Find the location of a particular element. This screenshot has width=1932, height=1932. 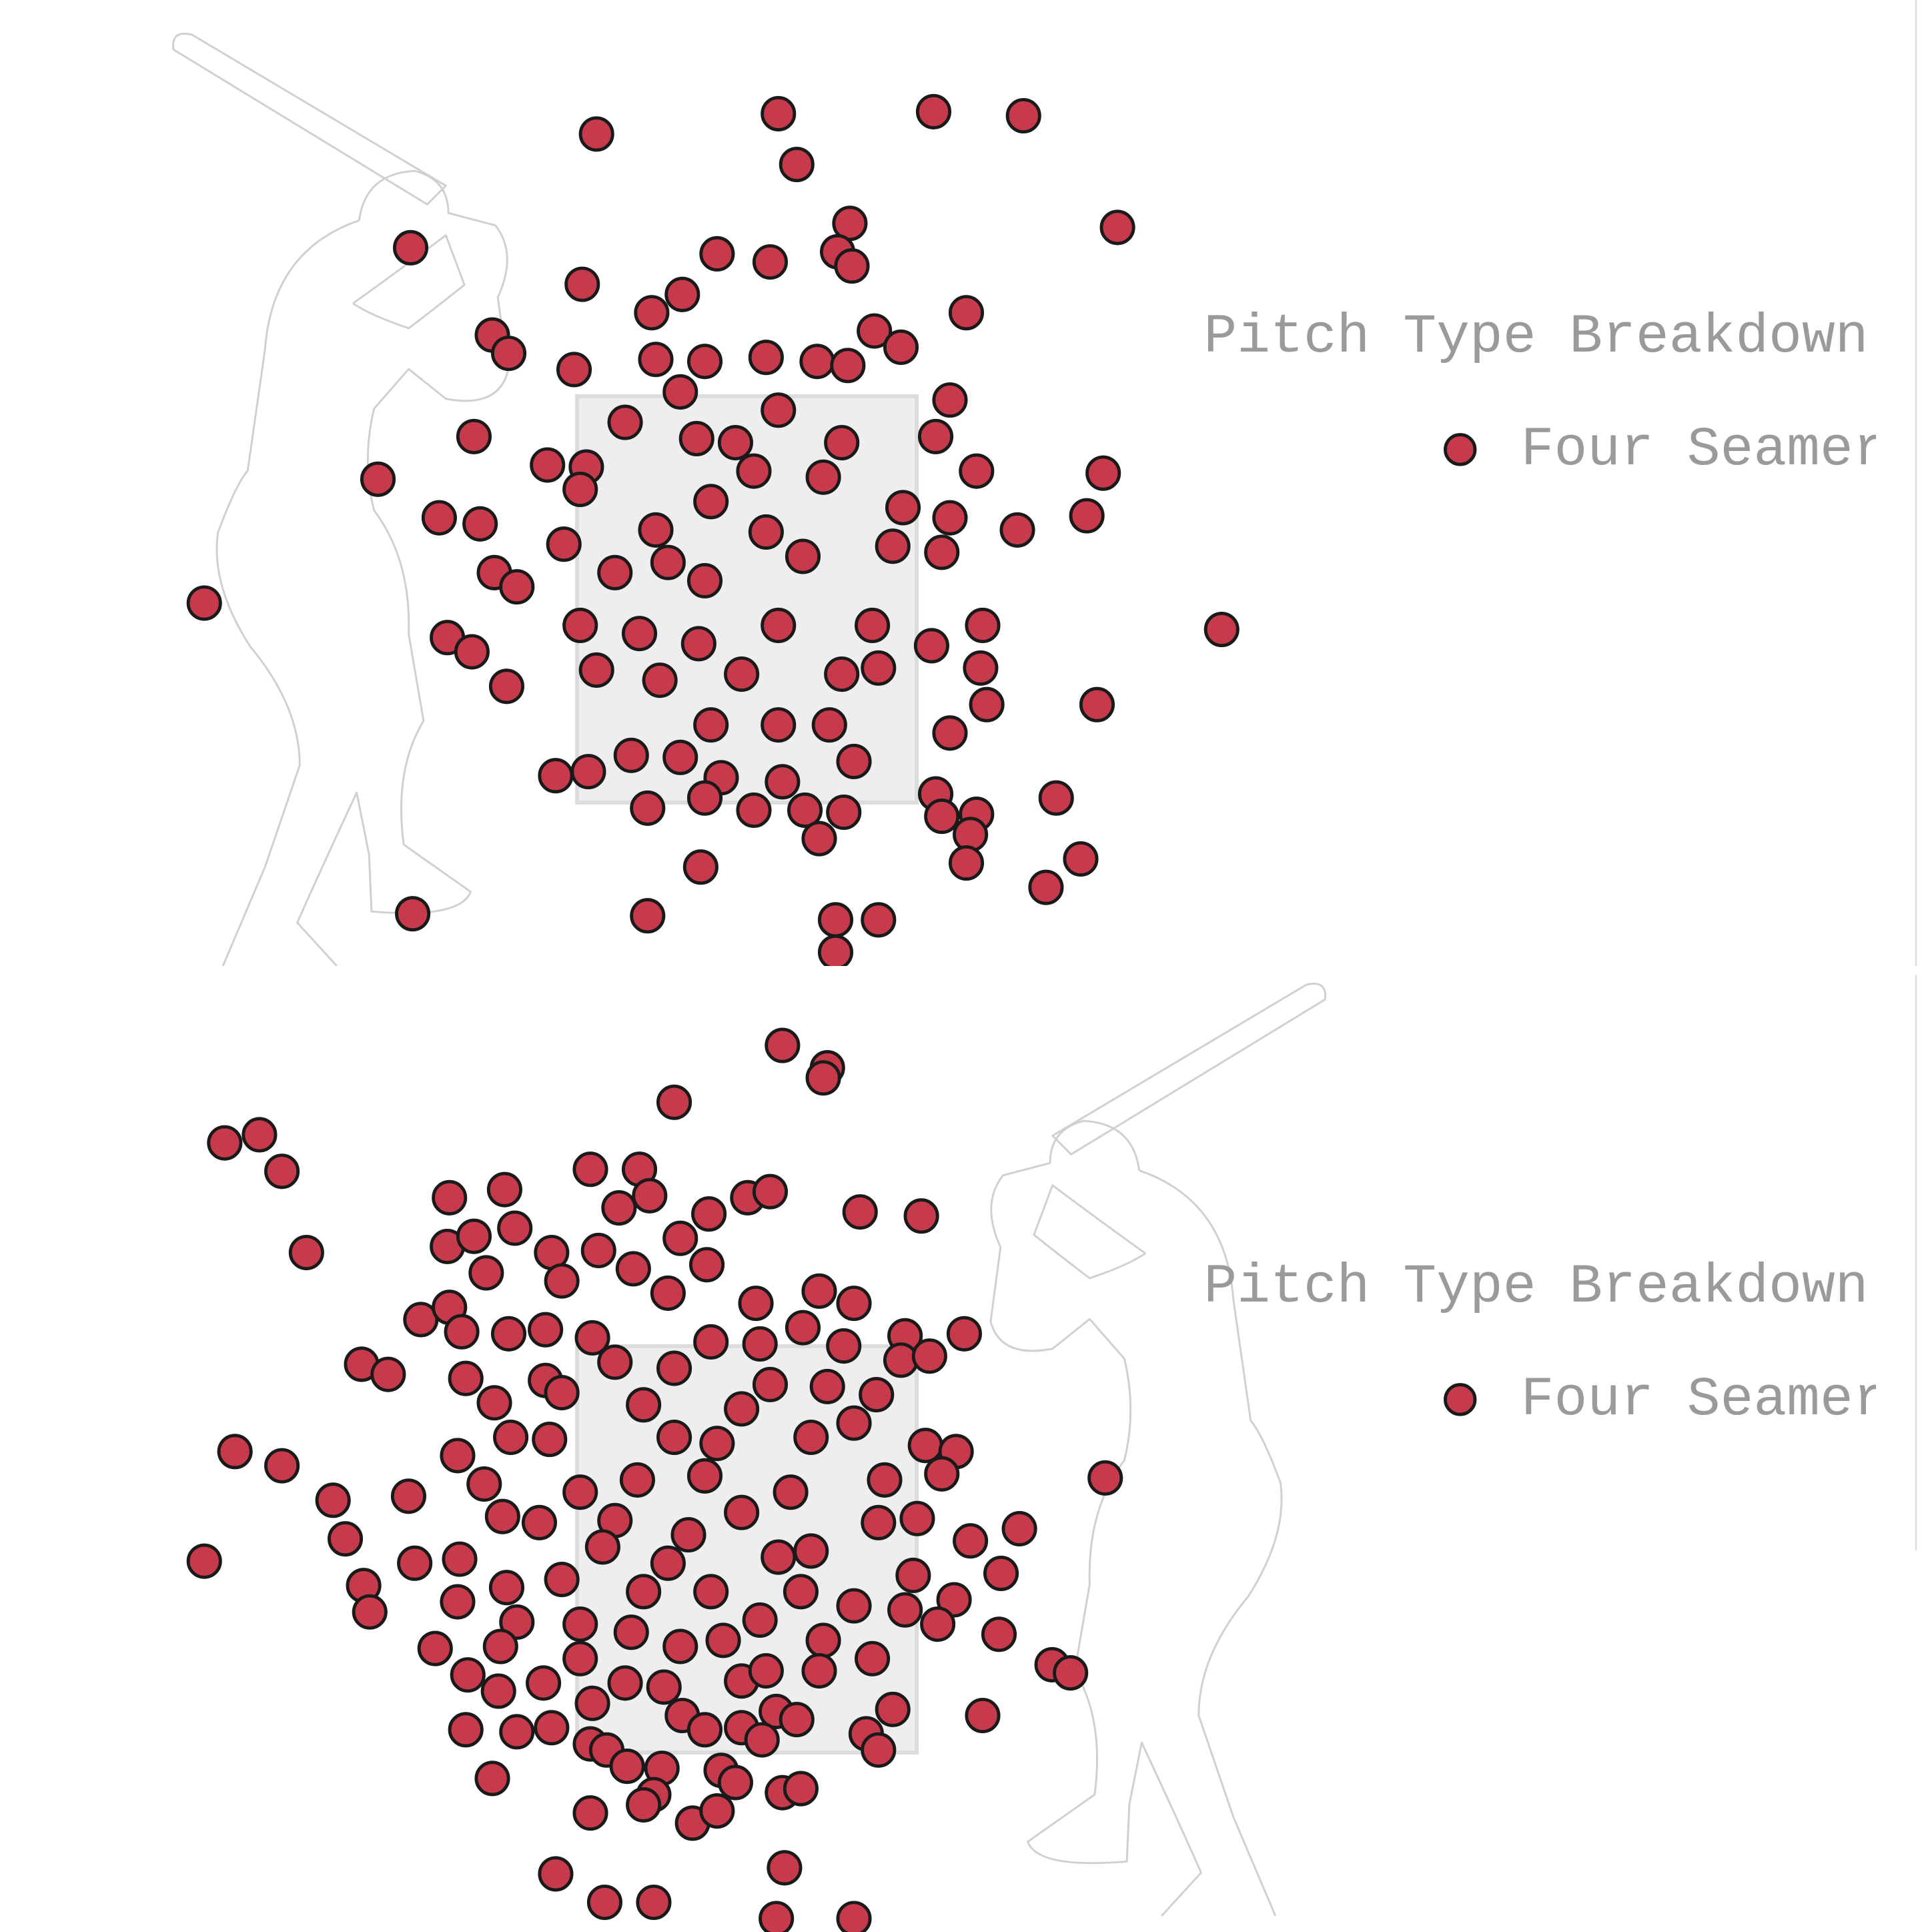

legend-title: Pitch Type Breakdown is located at coordinates (1535, 337).